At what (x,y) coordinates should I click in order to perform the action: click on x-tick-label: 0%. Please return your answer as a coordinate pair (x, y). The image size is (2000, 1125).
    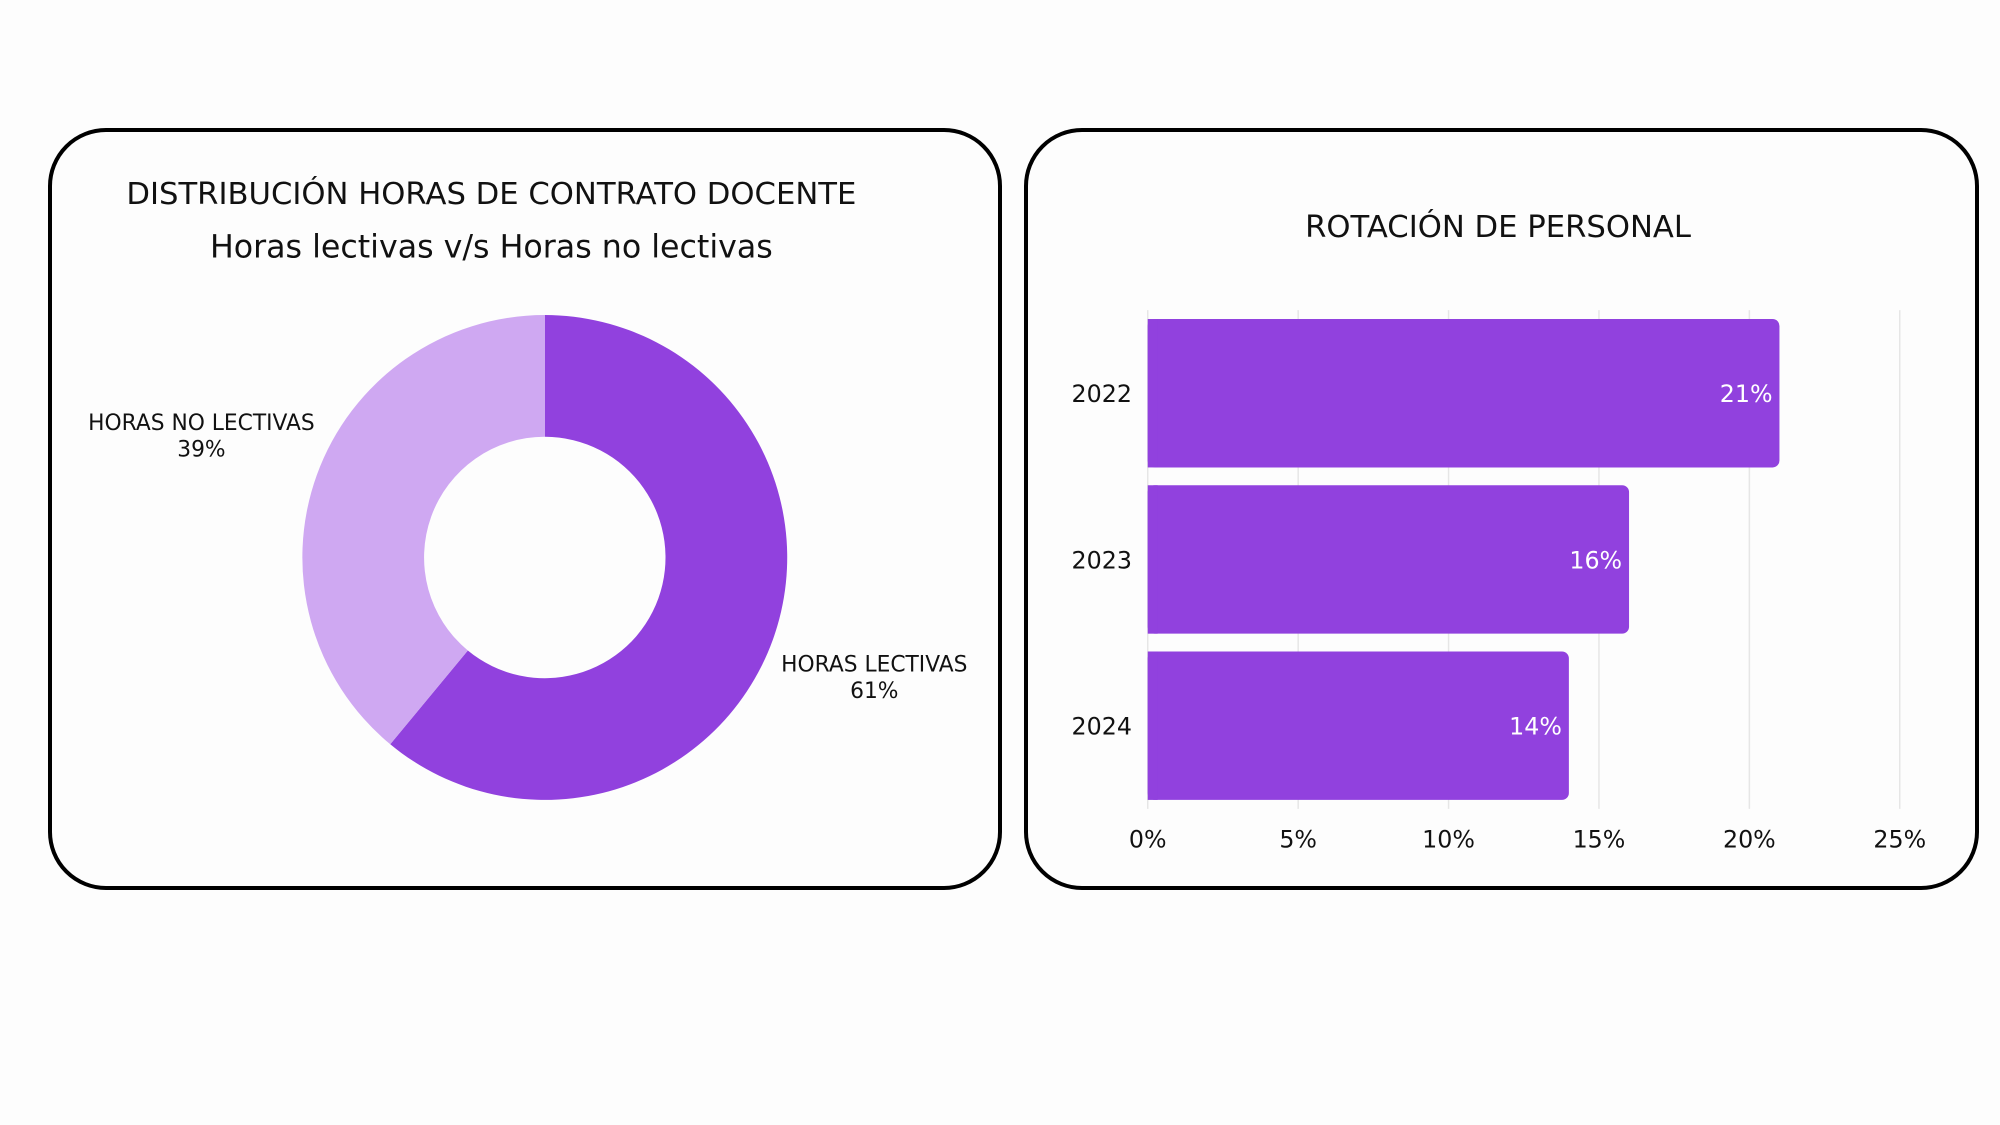
    Looking at the image, I should click on (1148, 839).